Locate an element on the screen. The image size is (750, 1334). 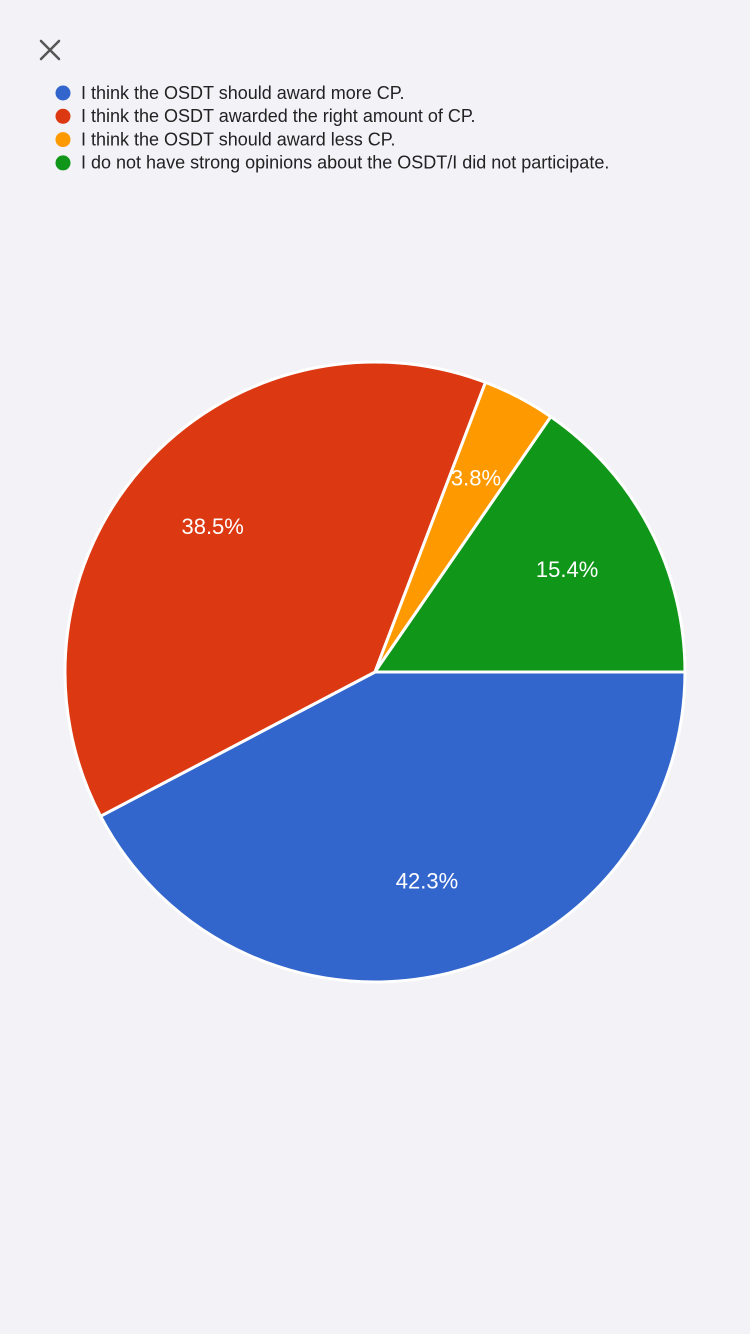
data-label: 42.3% is located at coordinates (427, 880).